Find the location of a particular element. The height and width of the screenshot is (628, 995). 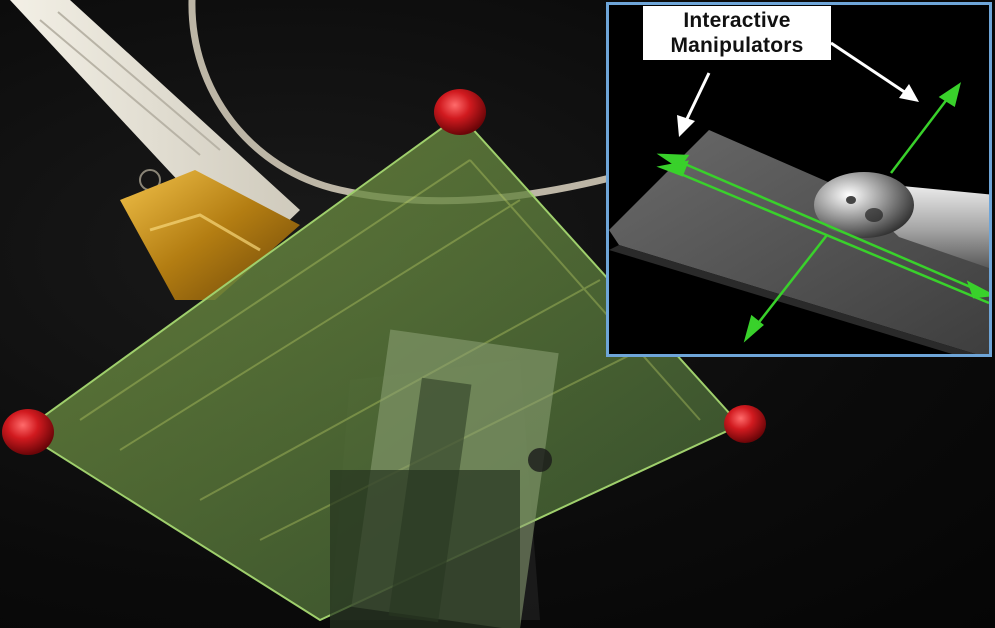

callout-line-1: Interactive is located at coordinates (737, 20).